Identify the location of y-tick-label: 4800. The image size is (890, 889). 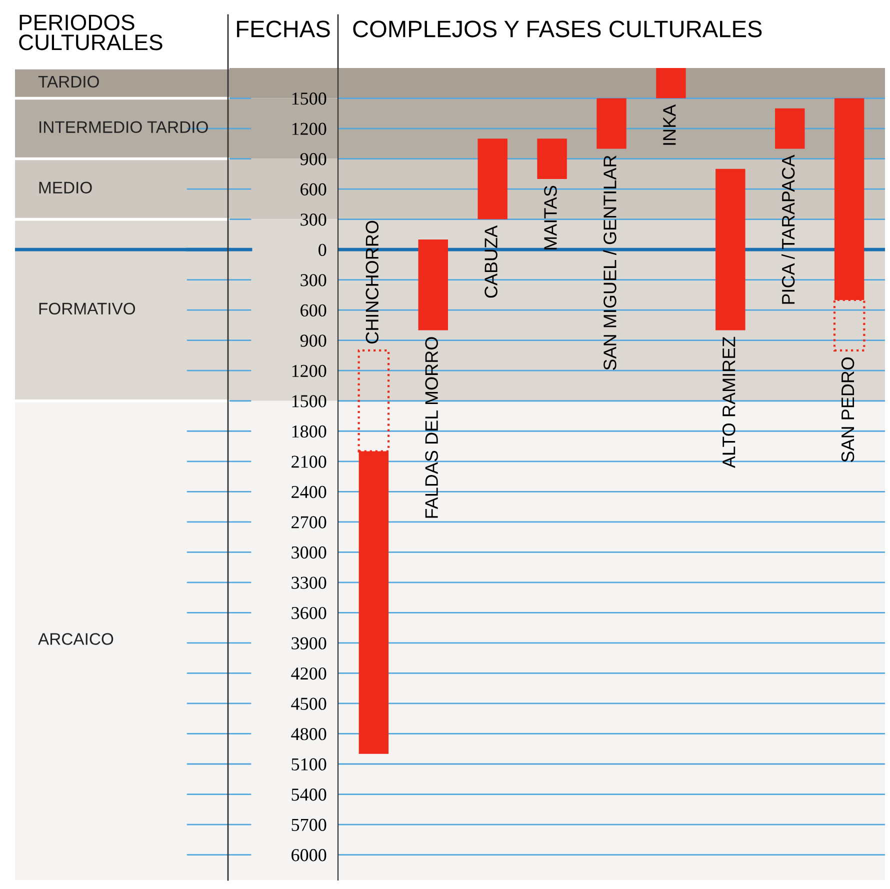
(308, 734).